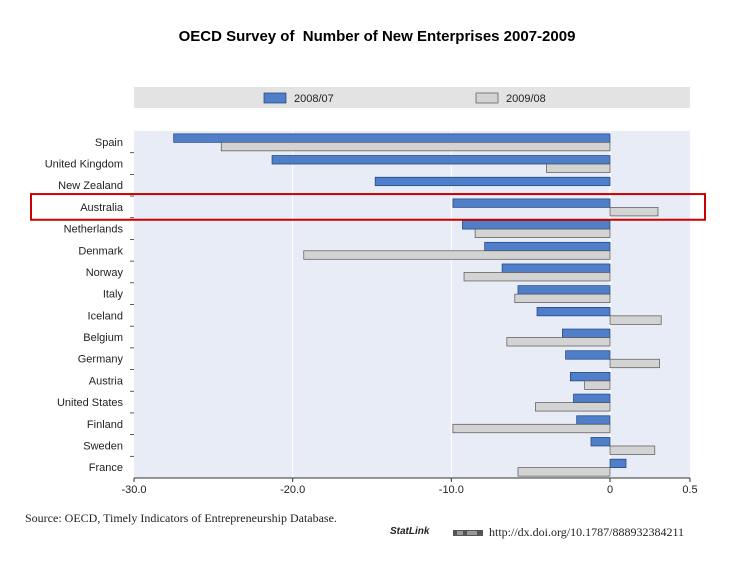 Image resolution: width=754 pixels, height=566 pixels. Describe the element at coordinates (558, 342) in the screenshot. I see `bar-2009-08-belgium` at that location.